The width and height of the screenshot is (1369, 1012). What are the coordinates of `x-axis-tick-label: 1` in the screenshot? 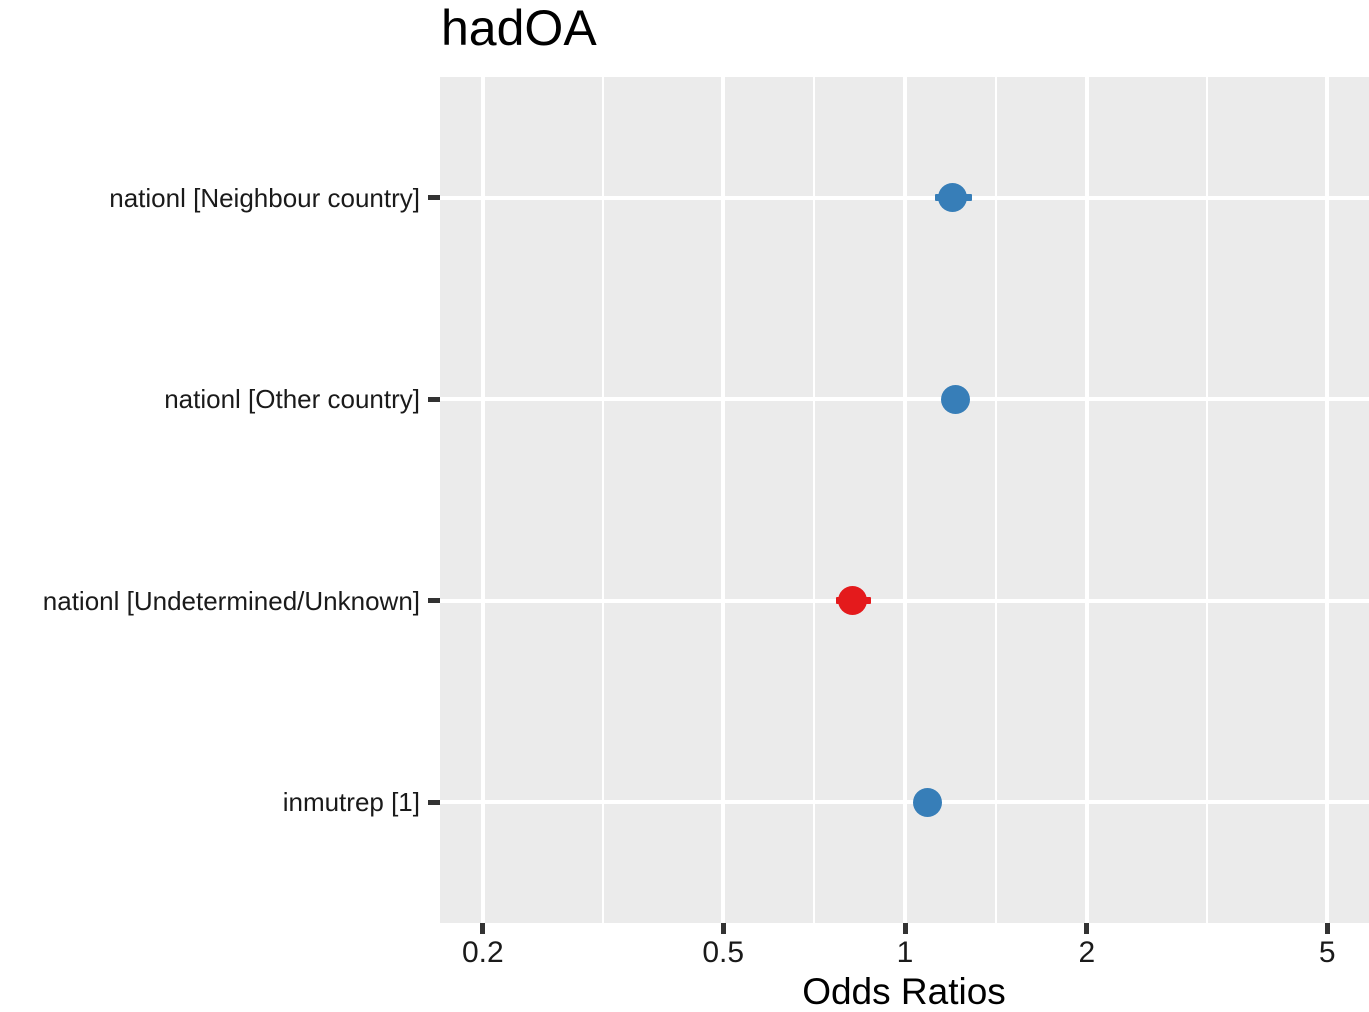 It's located at (905, 952).